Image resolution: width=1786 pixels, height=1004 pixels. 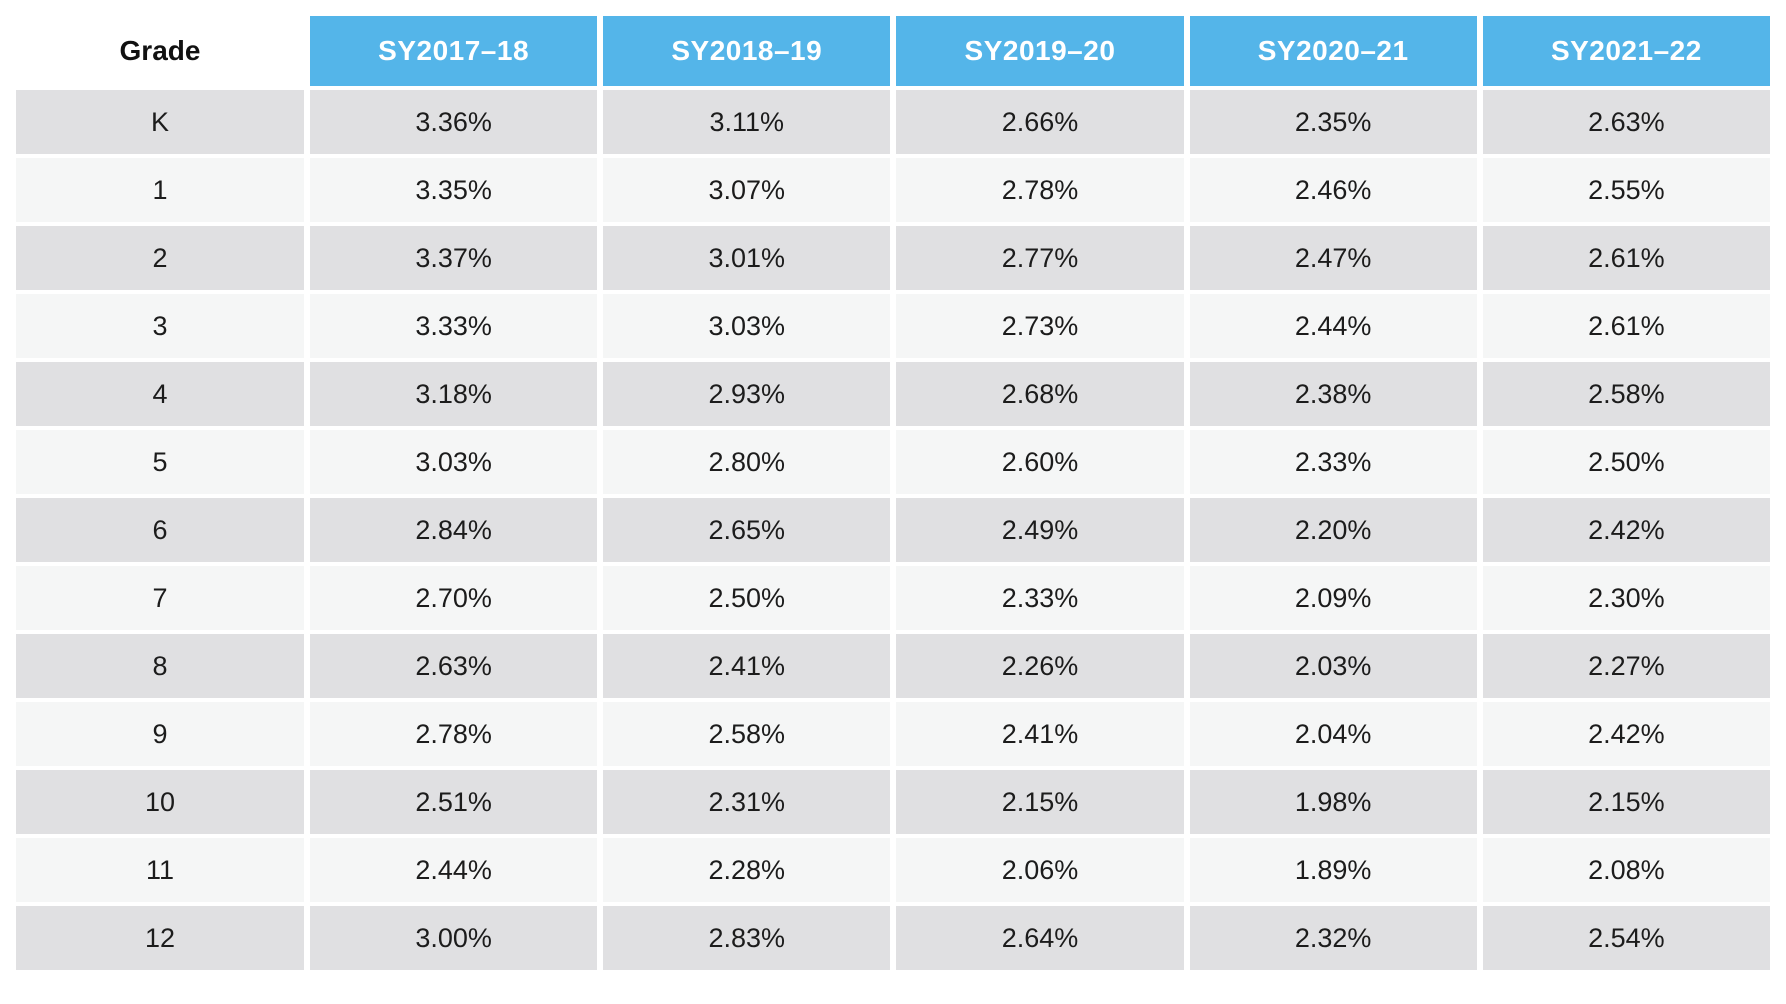 What do you see at coordinates (454, 190) in the screenshot?
I see `value-cell: 3.35%` at bounding box center [454, 190].